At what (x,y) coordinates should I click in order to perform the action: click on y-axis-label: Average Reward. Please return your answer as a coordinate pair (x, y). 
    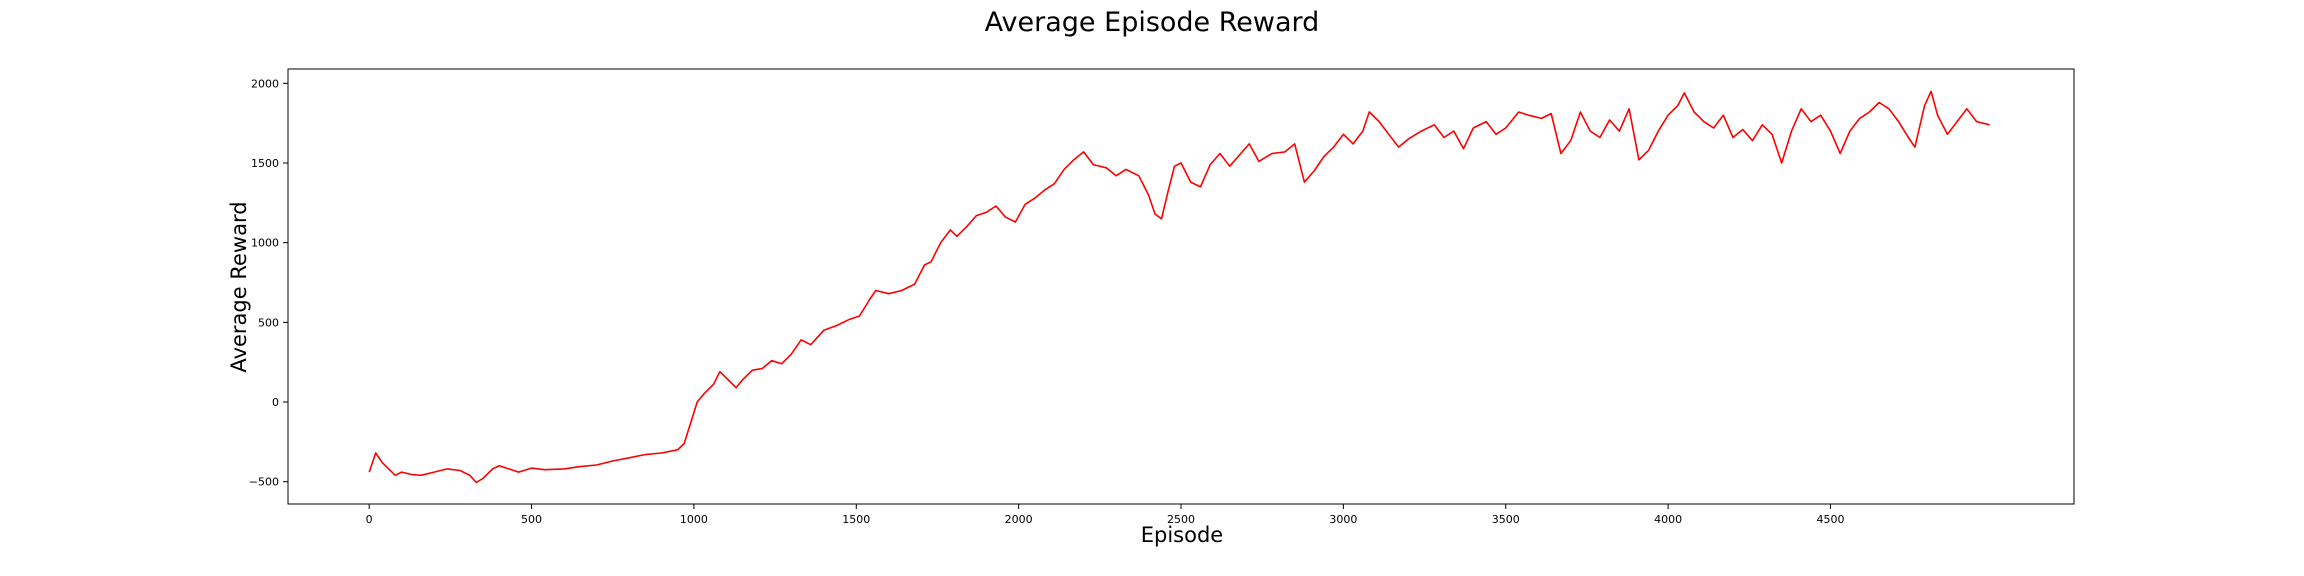
    Looking at the image, I should click on (239, 286).